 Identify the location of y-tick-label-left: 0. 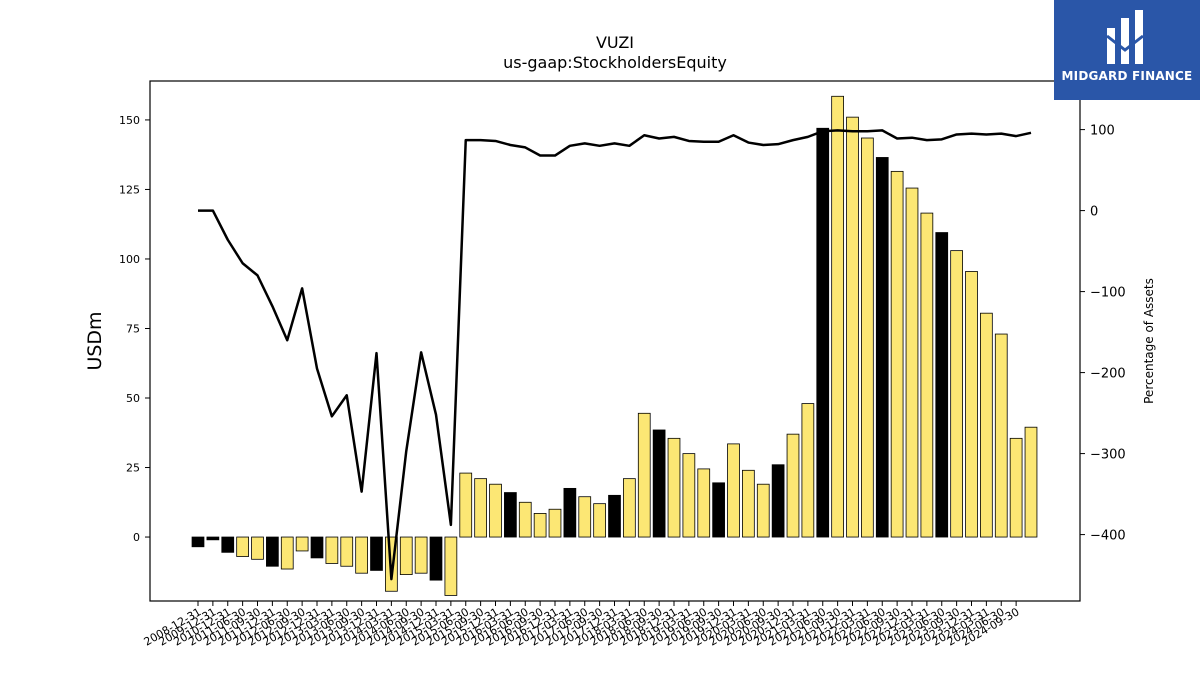
(136, 537).